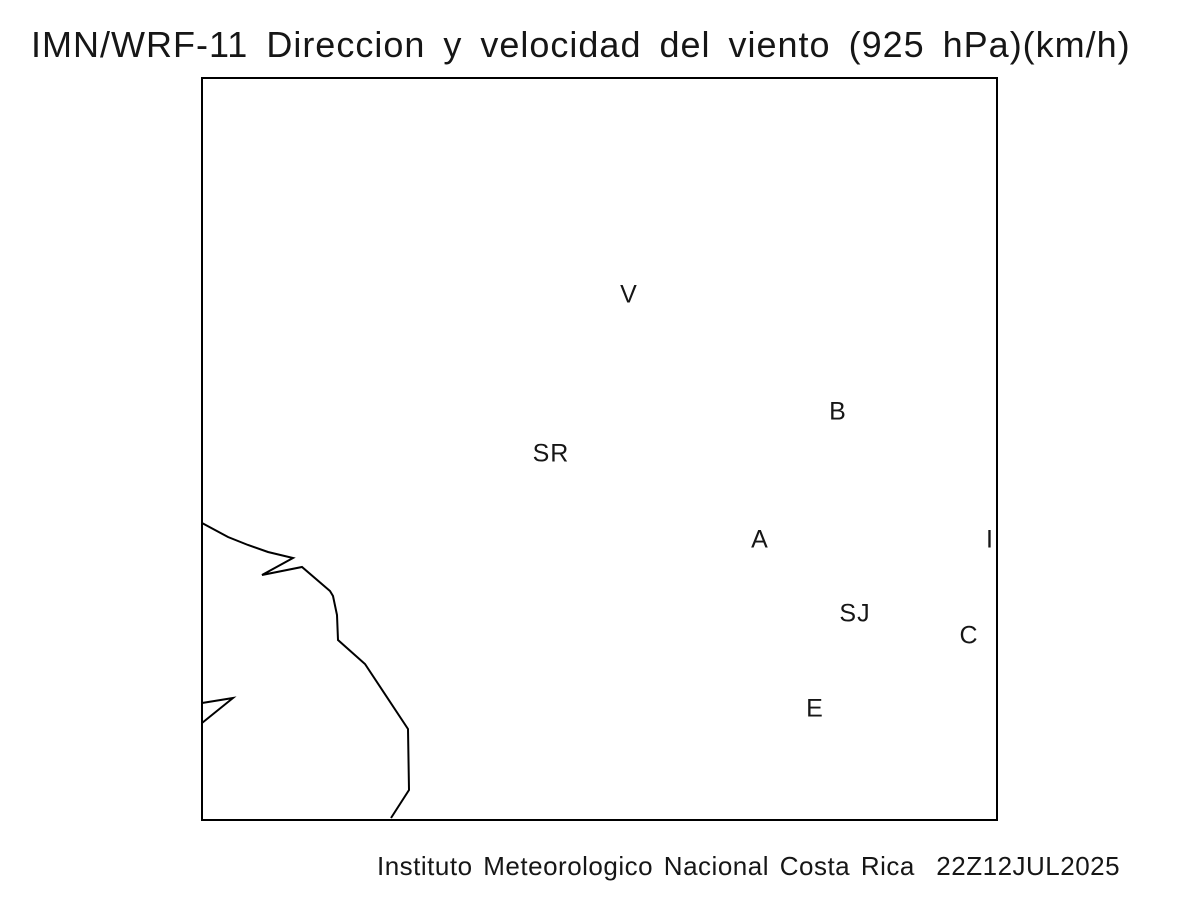 The width and height of the screenshot is (1200, 900). What do you see at coordinates (629, 294) in the screenshot?
I see `station-label-v: V` at bounding box center [629, 294].